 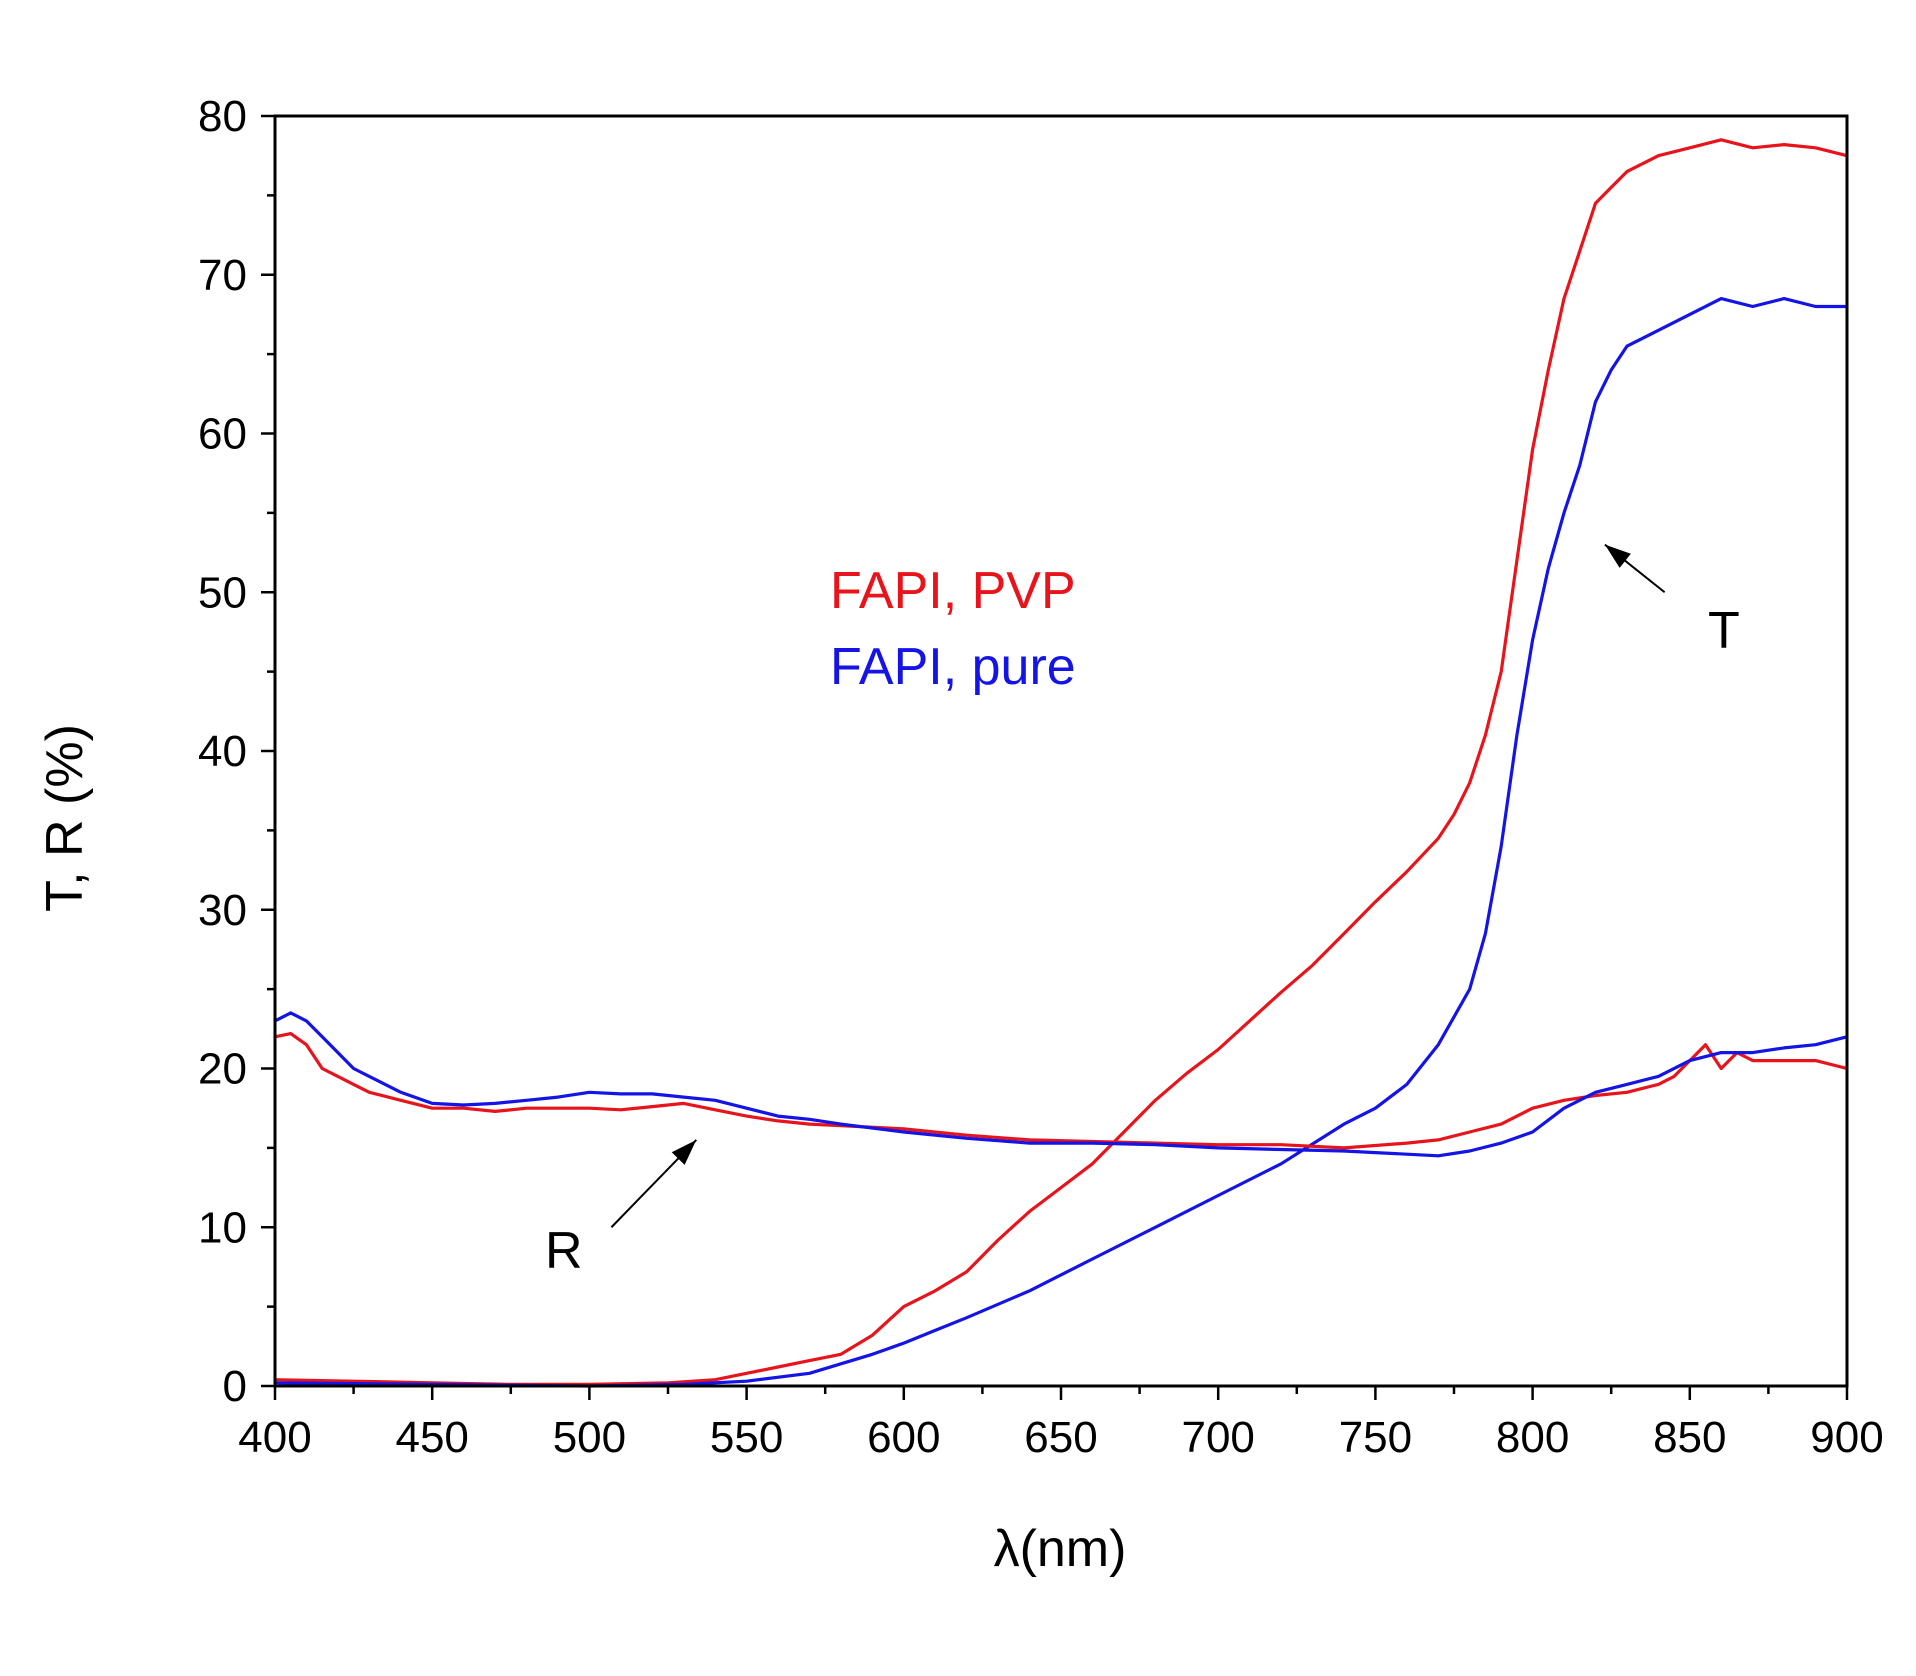 What do you see at coordinates (564, 1251) in the screenshot?
I see `annotation-label-r: R` at bounding box center [564, 1251].